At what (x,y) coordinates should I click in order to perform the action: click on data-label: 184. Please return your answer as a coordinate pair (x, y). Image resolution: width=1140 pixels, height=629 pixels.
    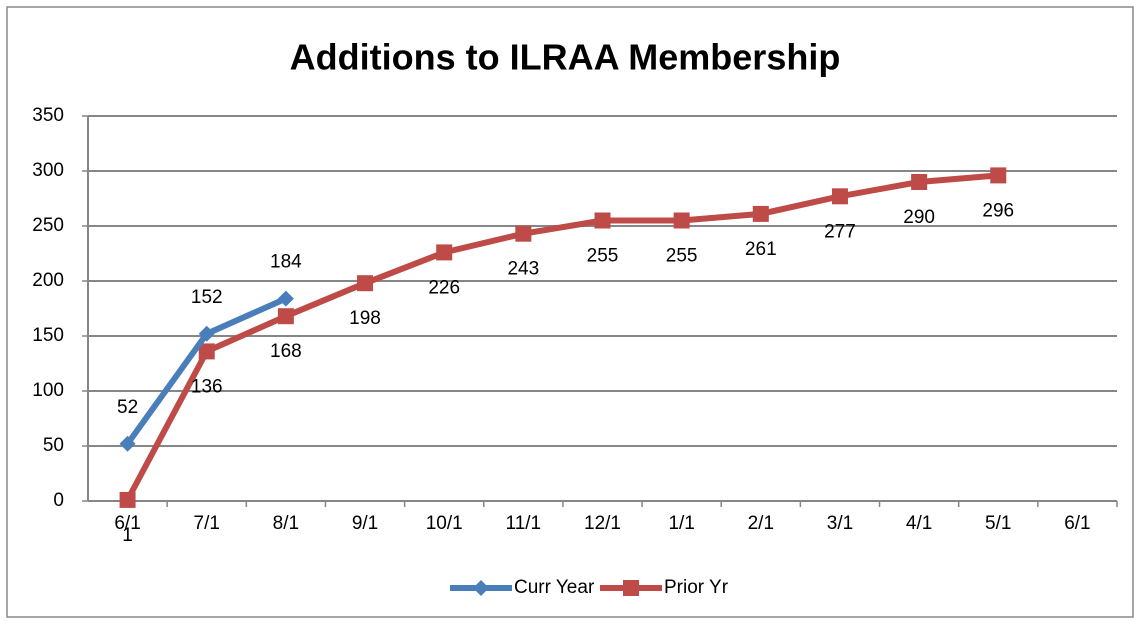
    Looking at the image, I should click on (286, 262).